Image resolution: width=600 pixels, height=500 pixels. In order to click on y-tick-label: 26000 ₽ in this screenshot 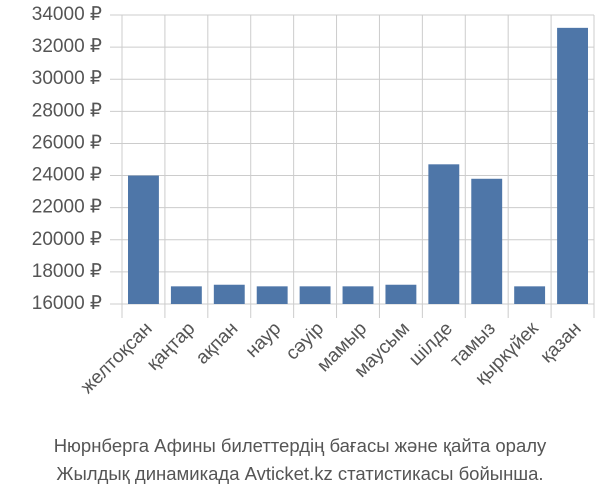, I will do `click(67, 142)`.